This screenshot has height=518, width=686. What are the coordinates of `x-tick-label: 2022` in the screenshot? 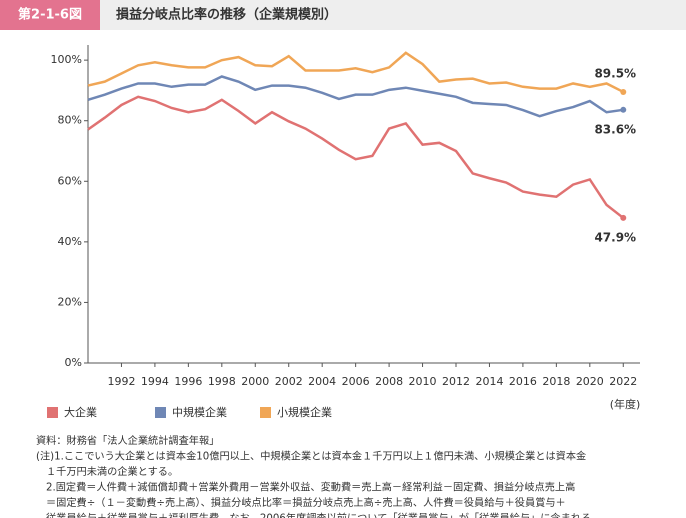 It's located at (623, 381).